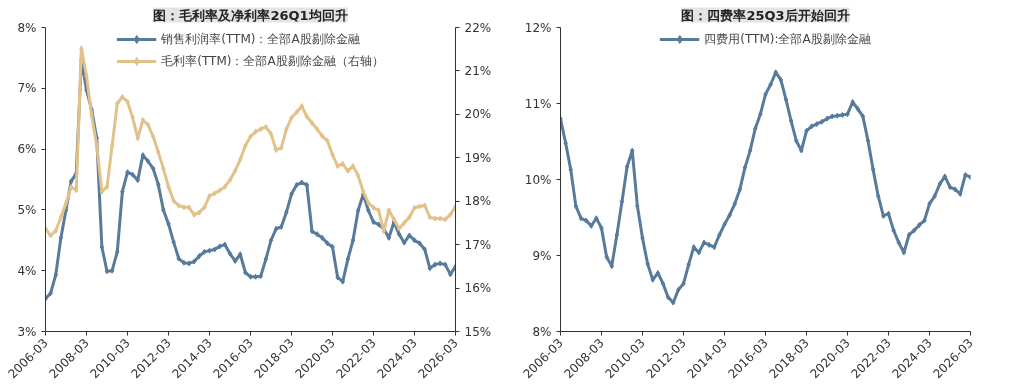 Image resolution: width=1024 pixels, height=389 pixels. Describe the element at coordinates (478, 27) in the screenshot. I see `y2-tick-label: 22%` at that location.